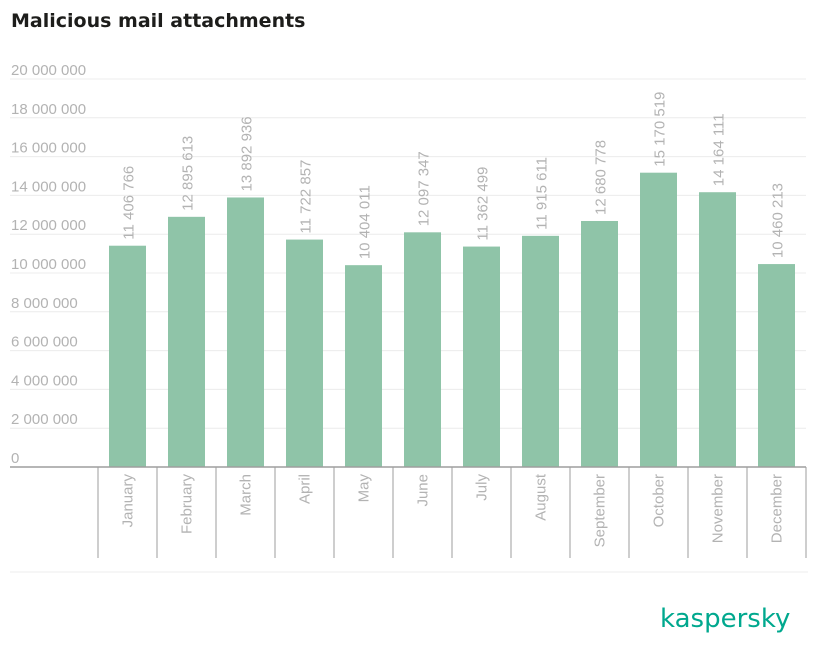 The image size is (819, 646). Describe the element at coordinates (246, 495) in the screenshot. I see `x-tick-label: March` at that location.